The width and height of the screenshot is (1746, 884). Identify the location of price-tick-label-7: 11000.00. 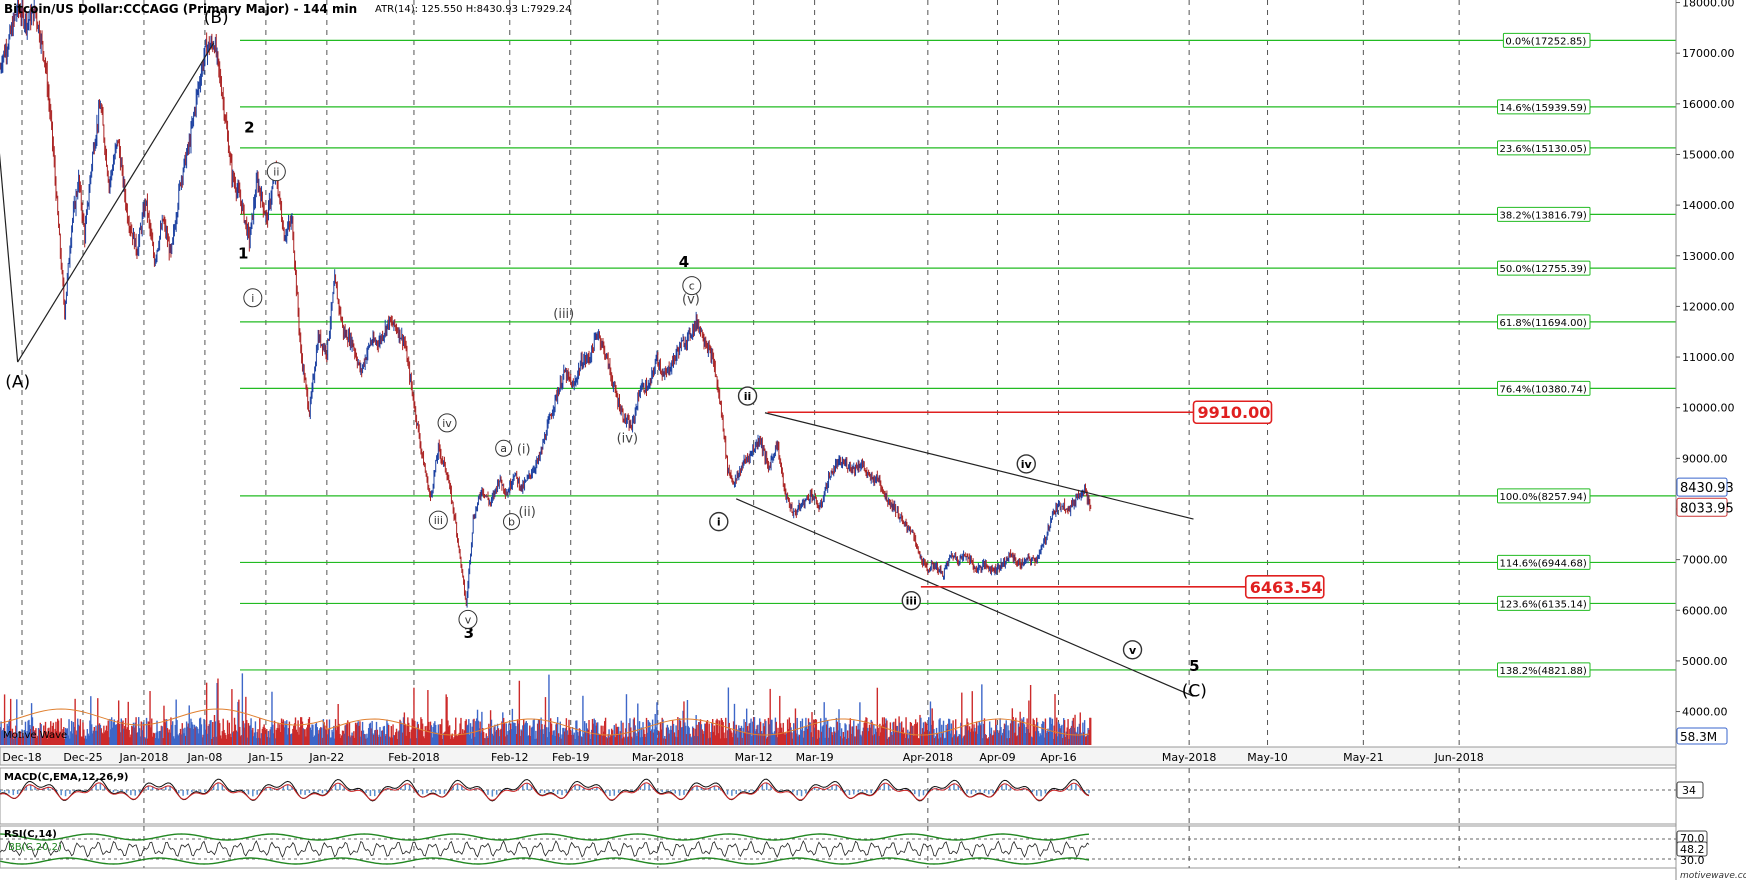
(1708, 357).